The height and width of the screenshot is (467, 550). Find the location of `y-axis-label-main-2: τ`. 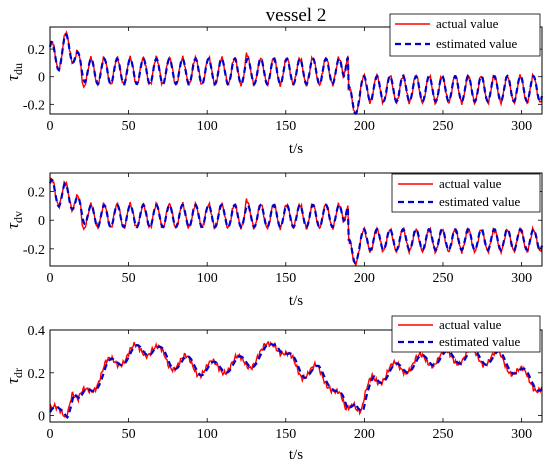

y-axis-label-main-2: τ is located at coordinates (12, 225).